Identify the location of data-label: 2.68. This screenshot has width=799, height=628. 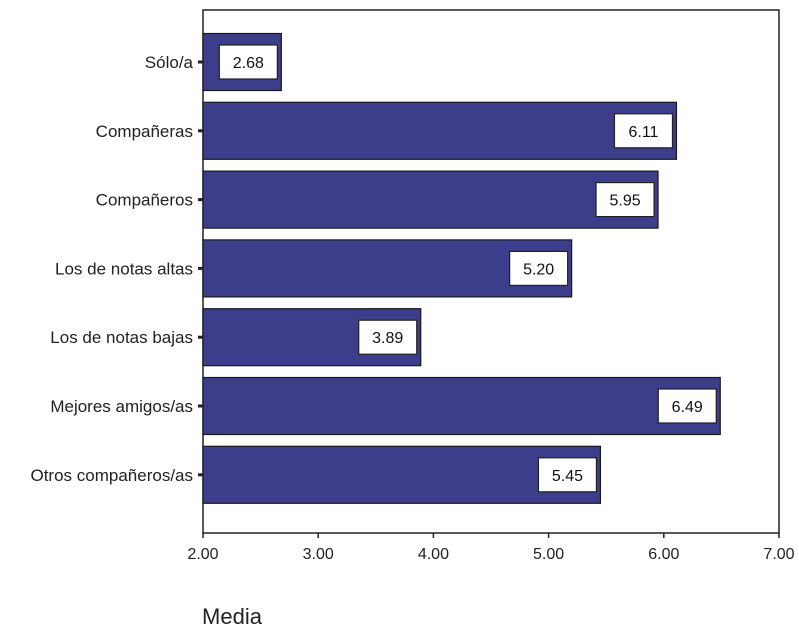
(248, 63).